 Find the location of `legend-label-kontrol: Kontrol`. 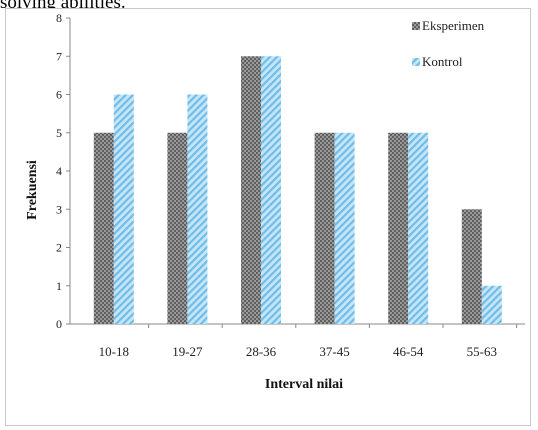

legend-label-kontrol: Kontrol is located at coordinates (442, 61).